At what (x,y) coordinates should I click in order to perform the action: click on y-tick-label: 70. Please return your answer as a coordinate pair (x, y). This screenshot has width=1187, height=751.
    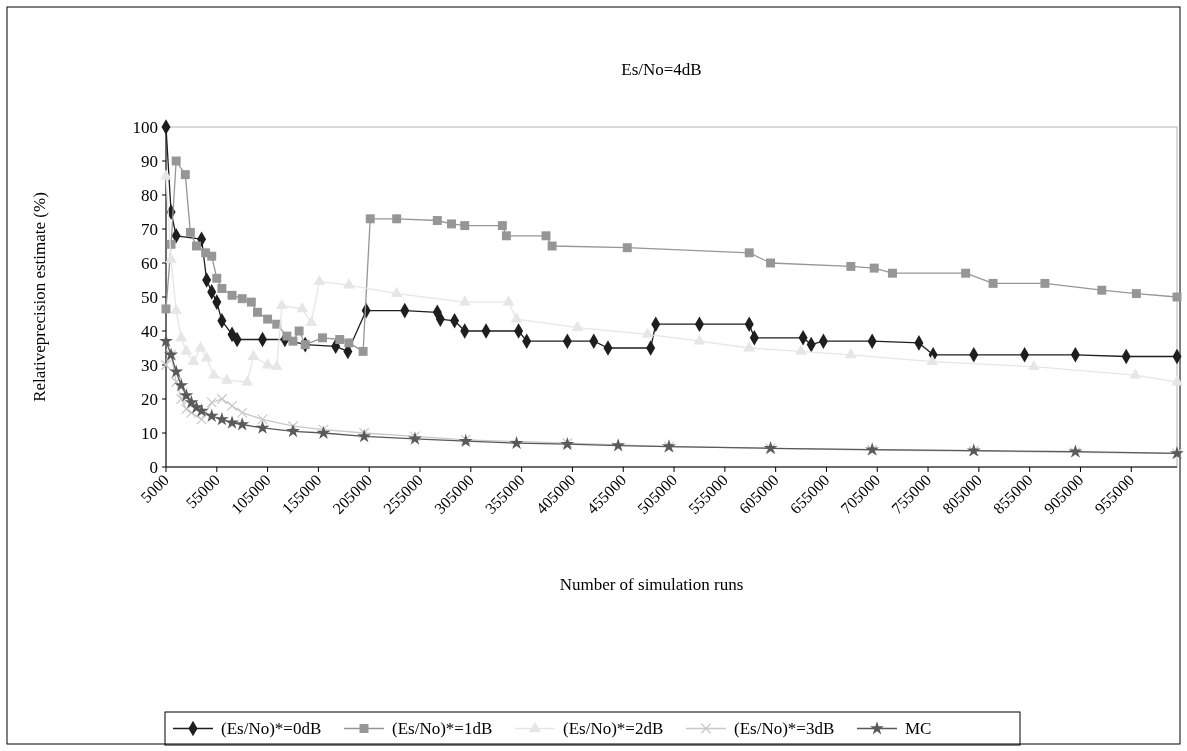
    Looking at the image, I should click on (149, 229).